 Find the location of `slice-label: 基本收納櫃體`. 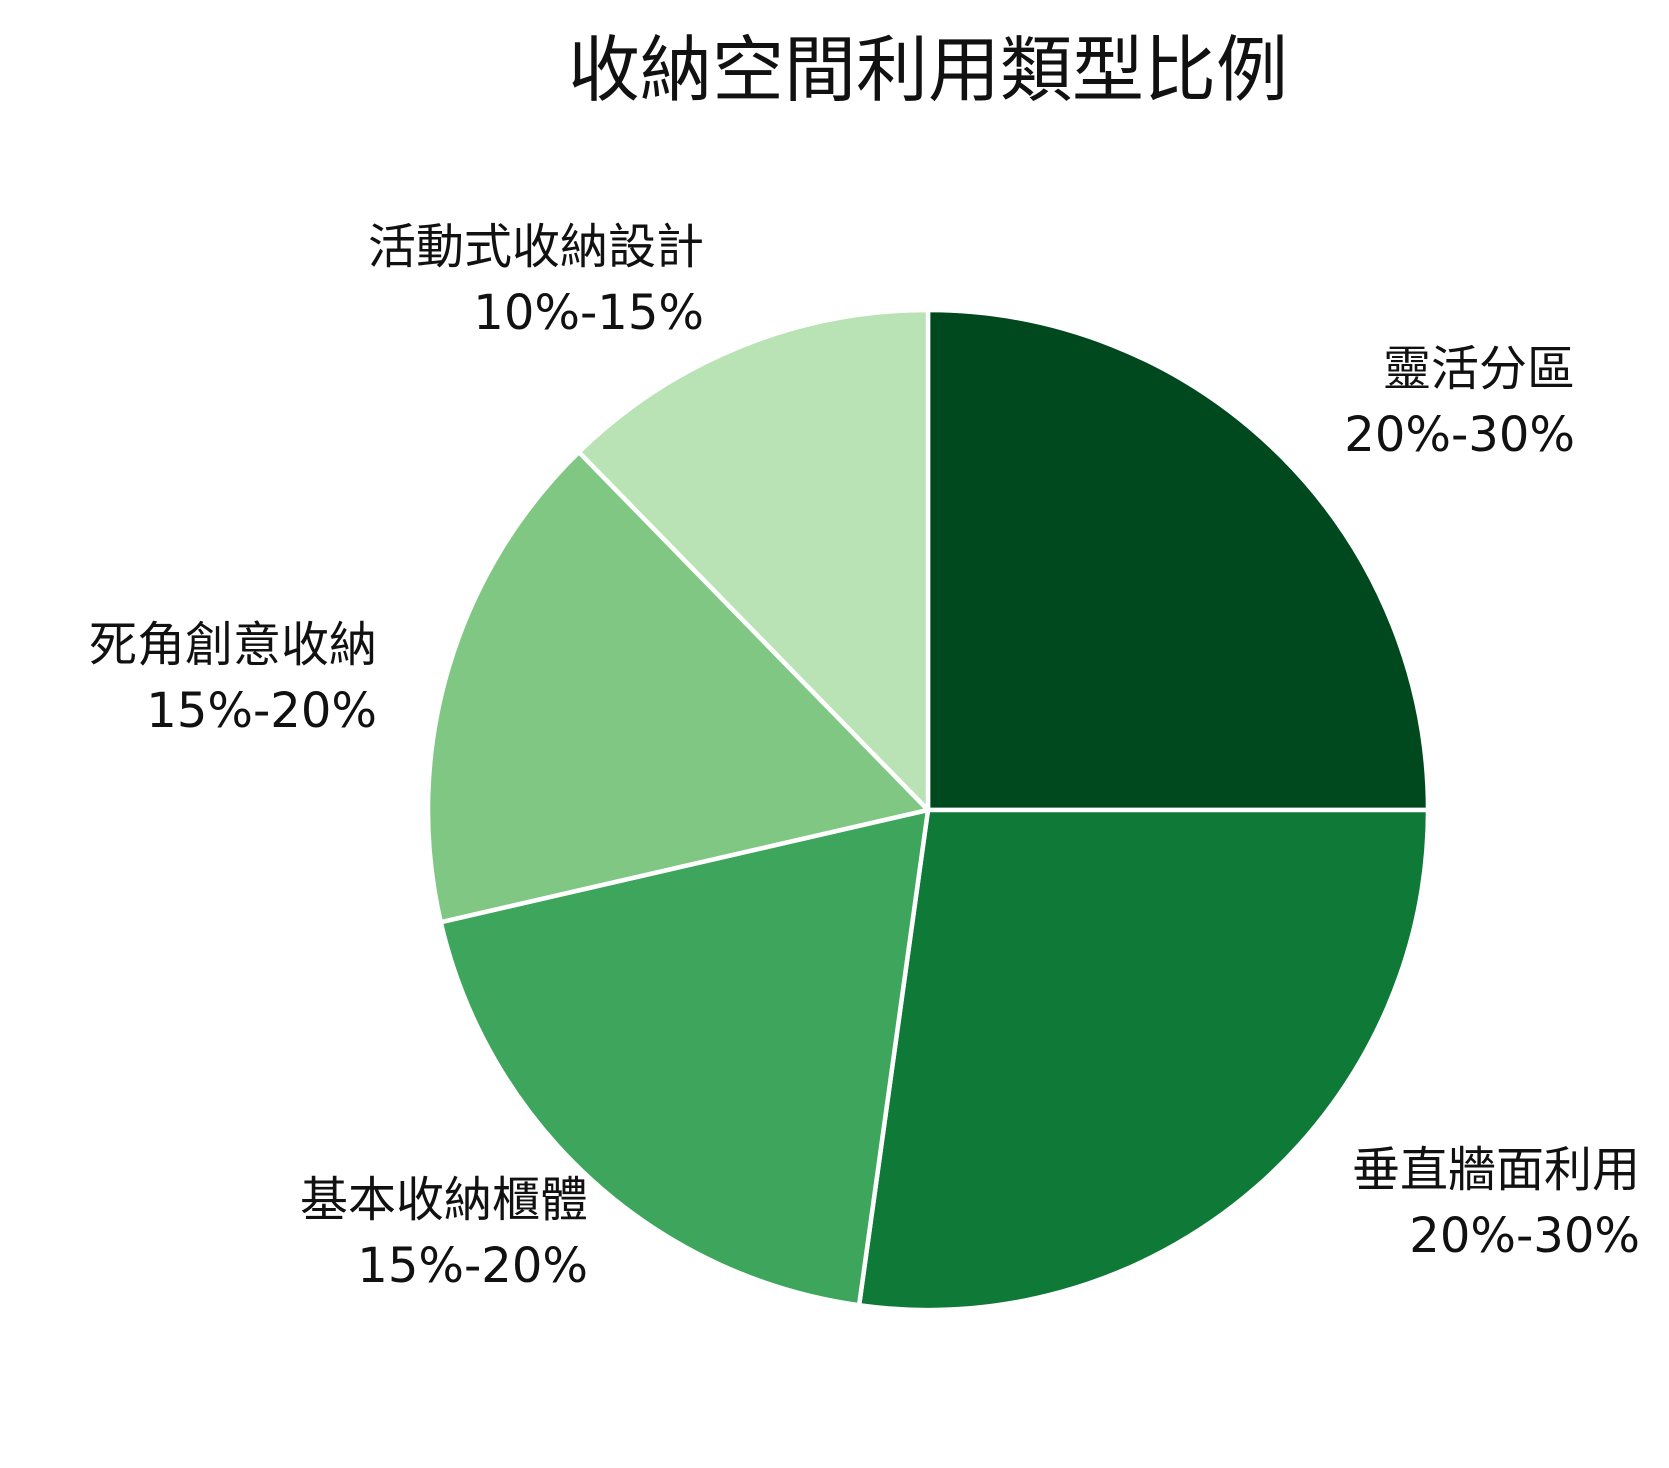

slice-label: 基本收納櫃體 is located at coordinates (444, 1200).